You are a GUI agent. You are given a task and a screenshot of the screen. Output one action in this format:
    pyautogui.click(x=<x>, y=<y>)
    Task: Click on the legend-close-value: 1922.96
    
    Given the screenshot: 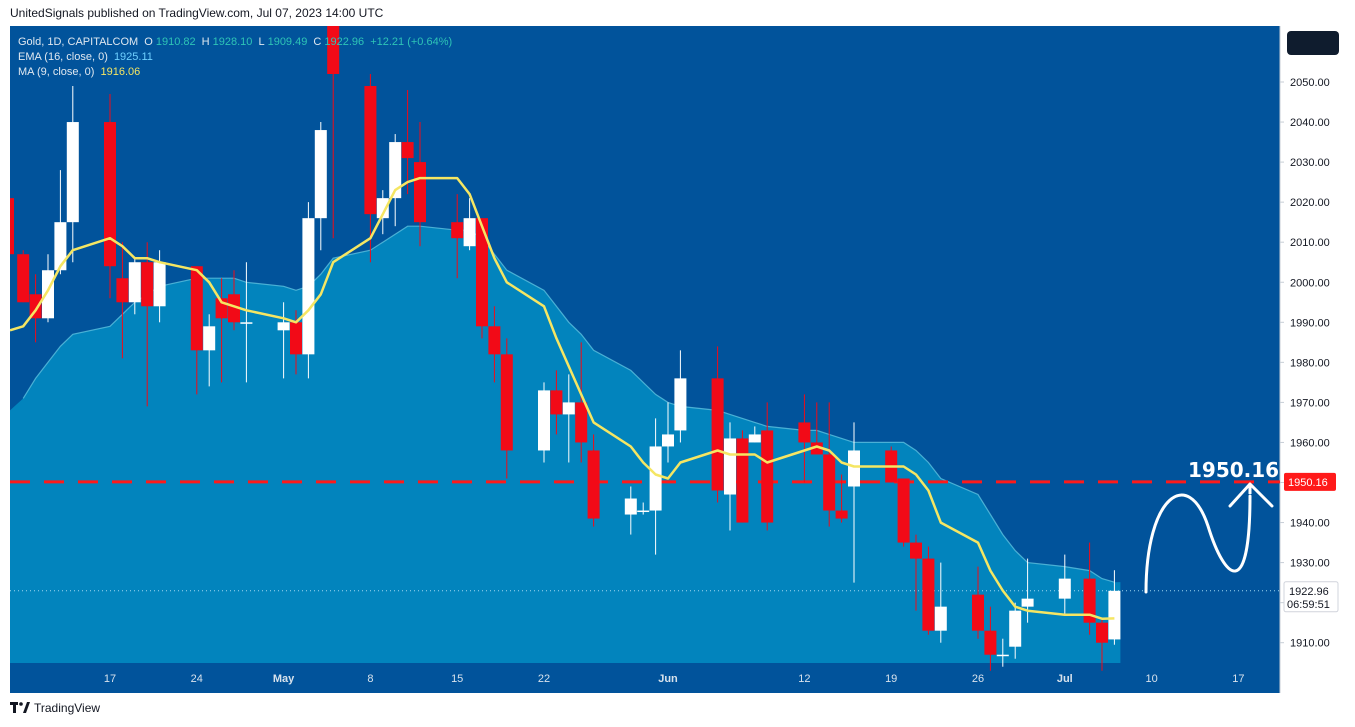 What is the action you would take?
    pyautogui.click(x=344, y=42)
    